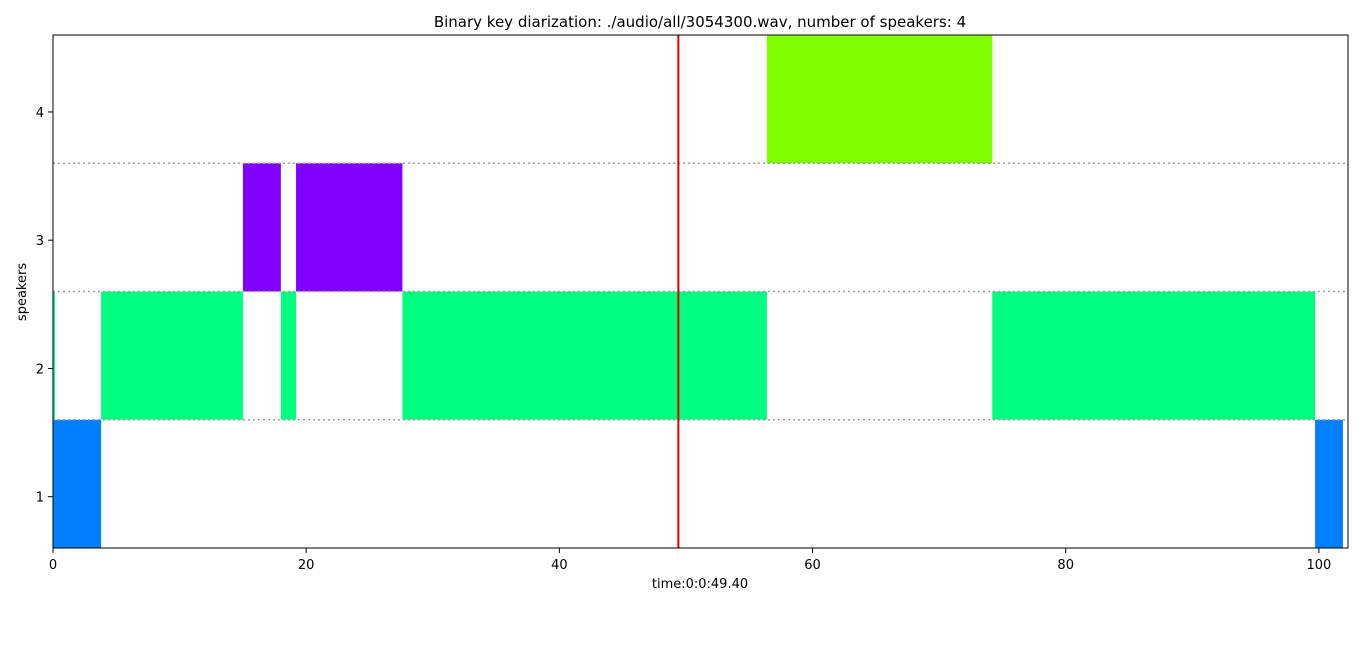 The height and width of the screenshot is (671, 1366). Describe the element at coordinates (690, 560) in the screenshot. I see `x-axis-ticks: 0 20 40 60 80 100` at that location.